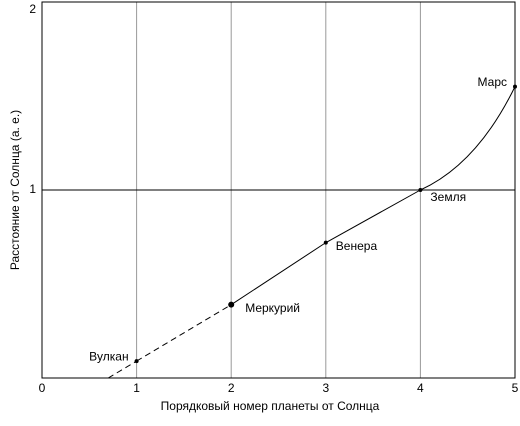  Describe the element at coordinates (122, 369) in the screenshot. I see `extrapolation` at that location.